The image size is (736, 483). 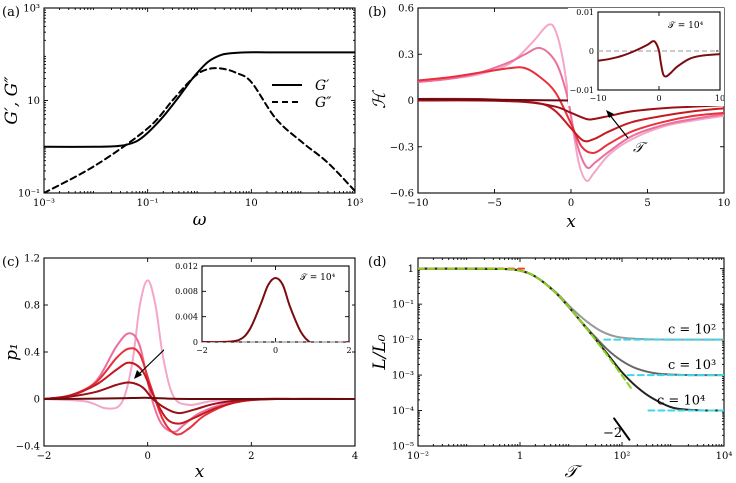 I want to click on b-inset-ytick-label: 0.01, so click(x=585, y=12).